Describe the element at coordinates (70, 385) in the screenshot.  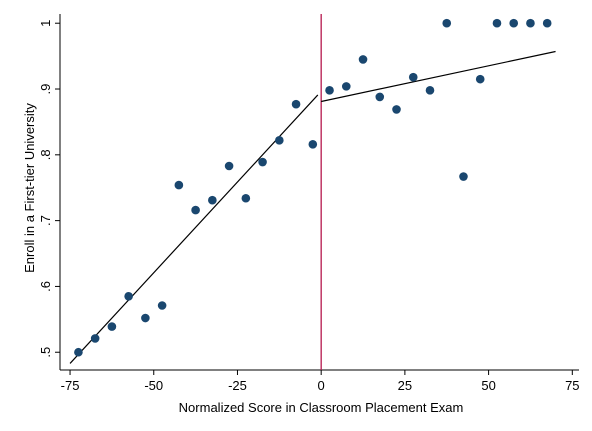
I see `x-tick-label: -75` at that location.